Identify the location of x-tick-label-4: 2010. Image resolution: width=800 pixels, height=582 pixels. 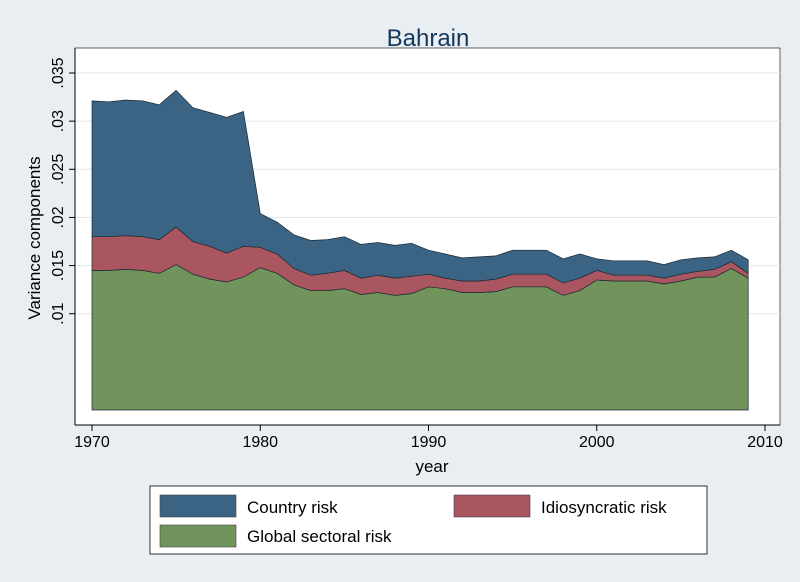
(765, 442).